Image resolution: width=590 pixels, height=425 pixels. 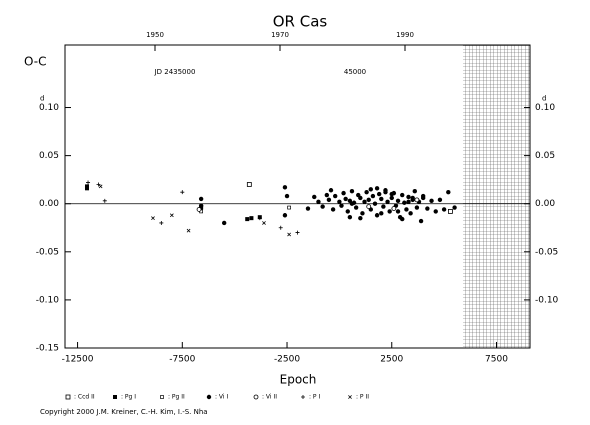 I want to click on y2-tick-label: 0.05, so click(x=545, y=156).